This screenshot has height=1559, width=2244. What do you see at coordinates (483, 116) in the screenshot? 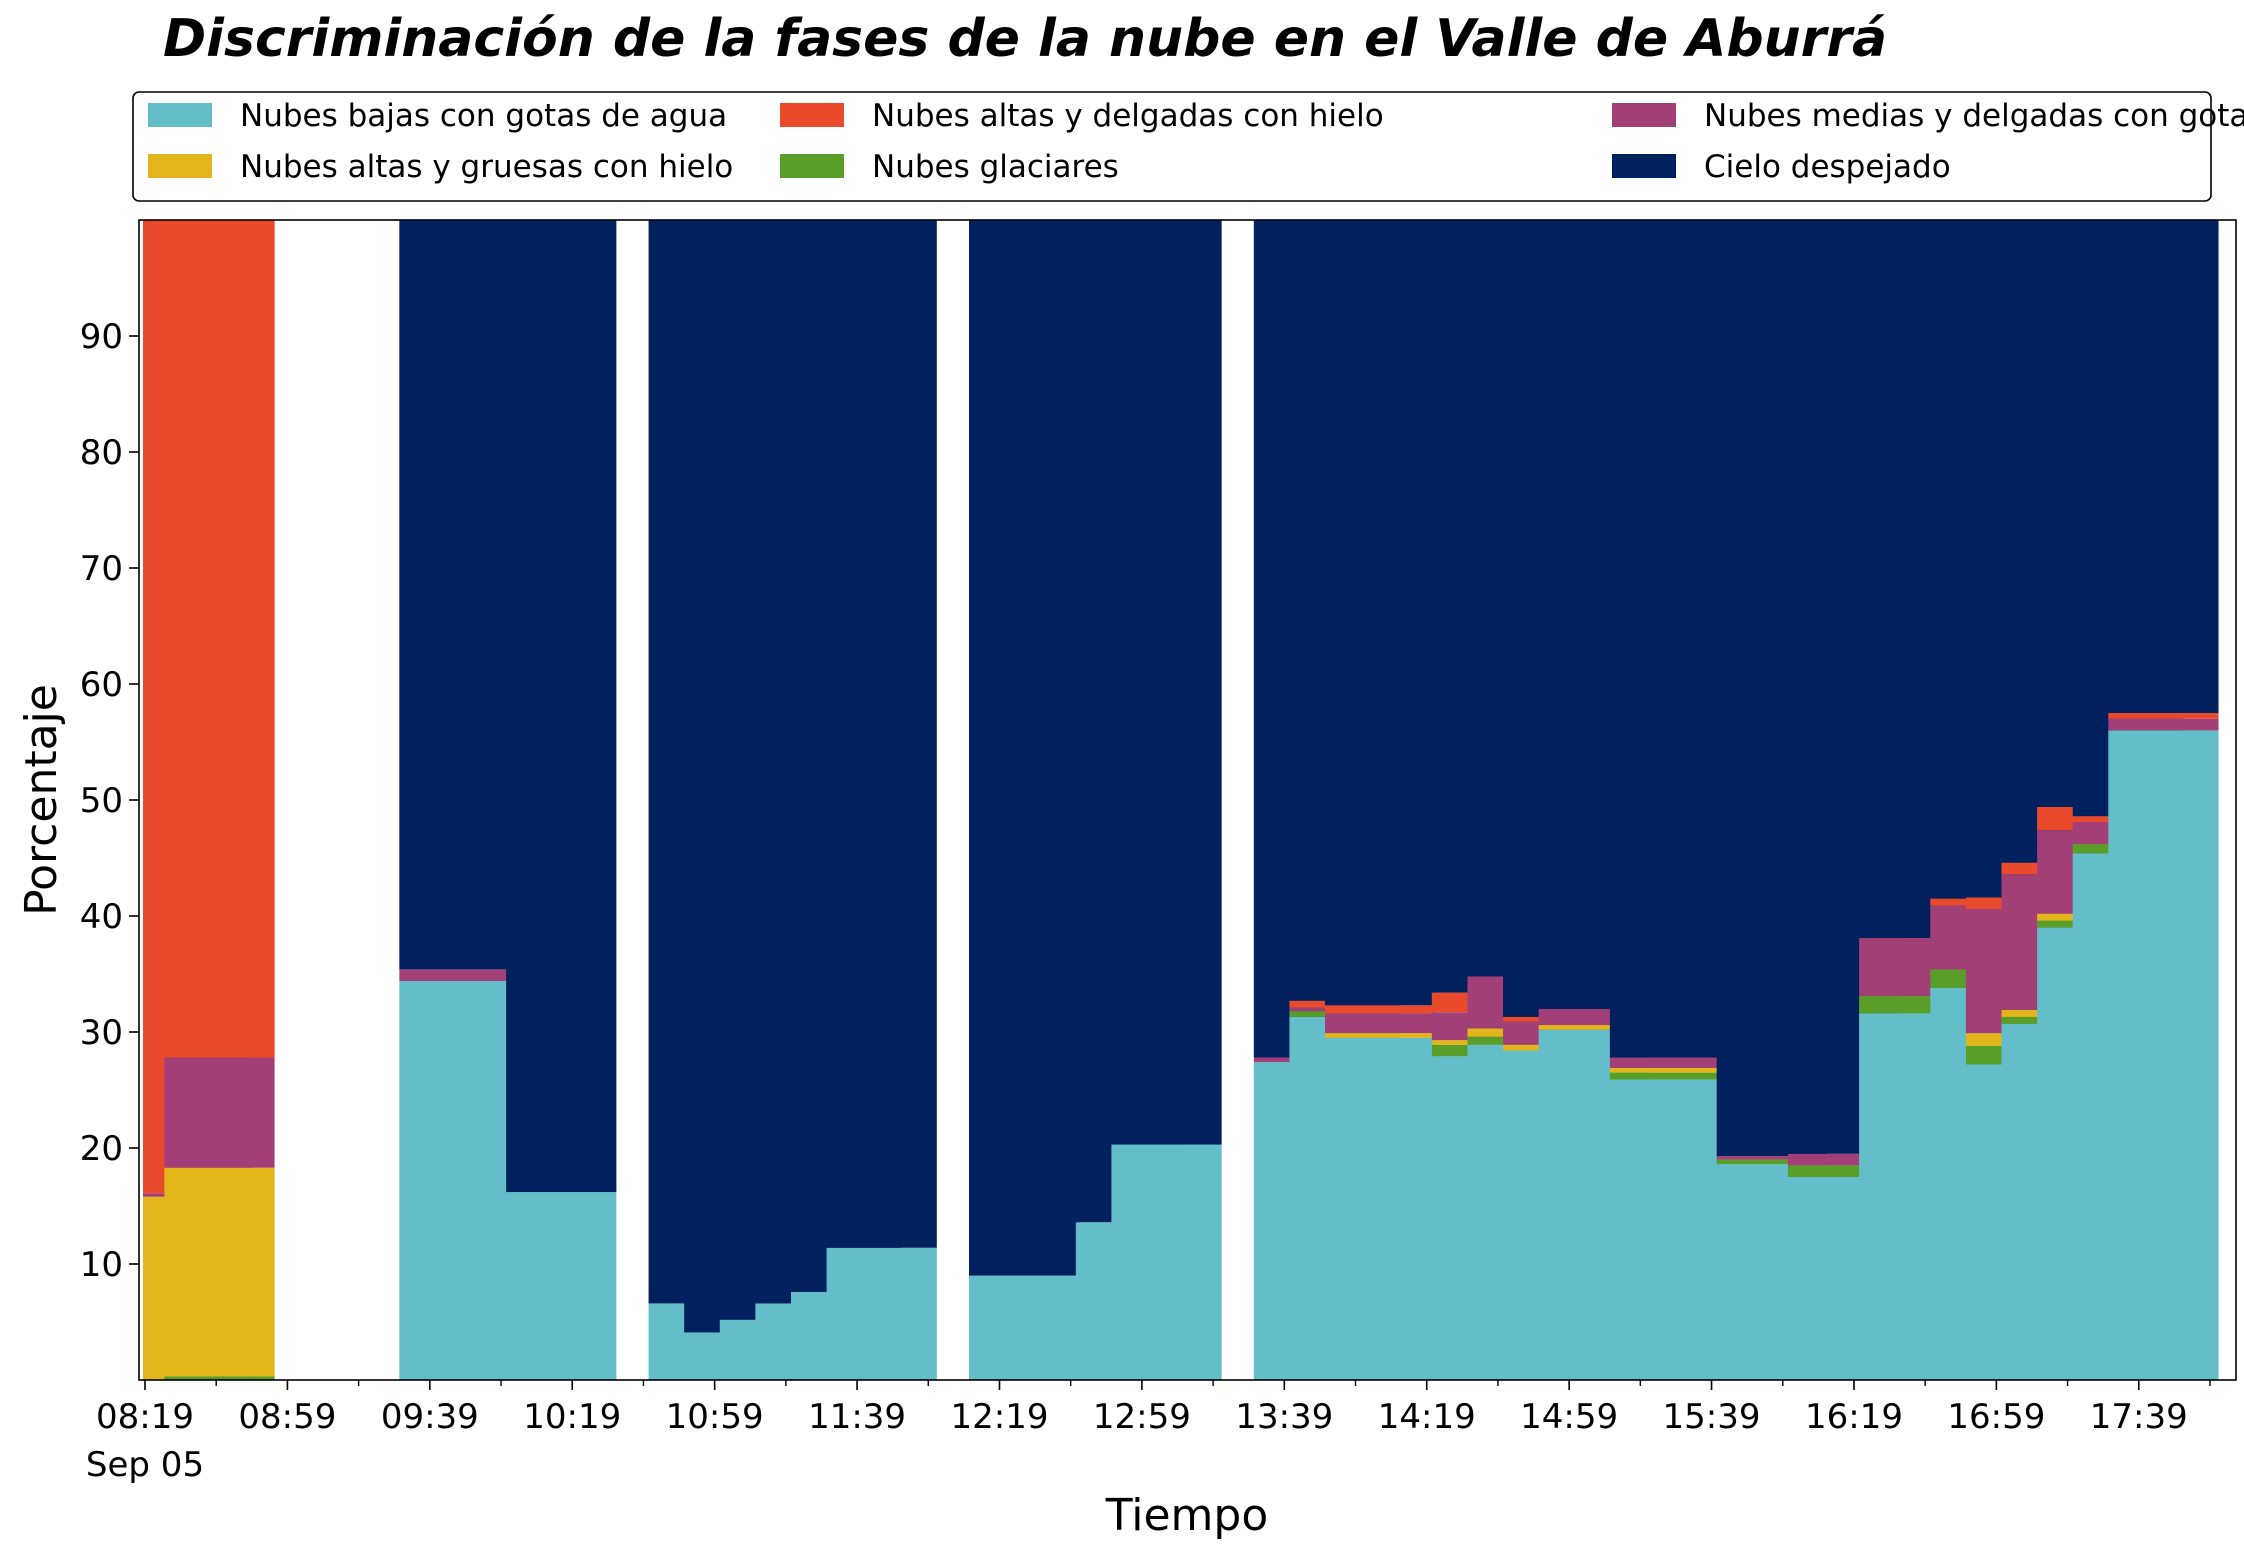
I see `legend-label: Nubes bajas con gotas de agua` at bounding box center [483, 116].